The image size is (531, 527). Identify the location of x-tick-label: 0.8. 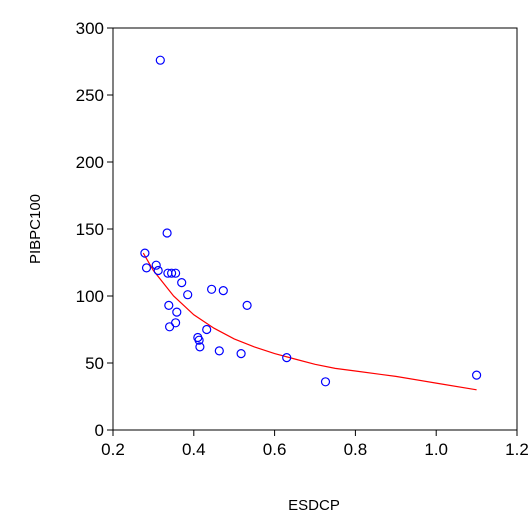
(356, 449).